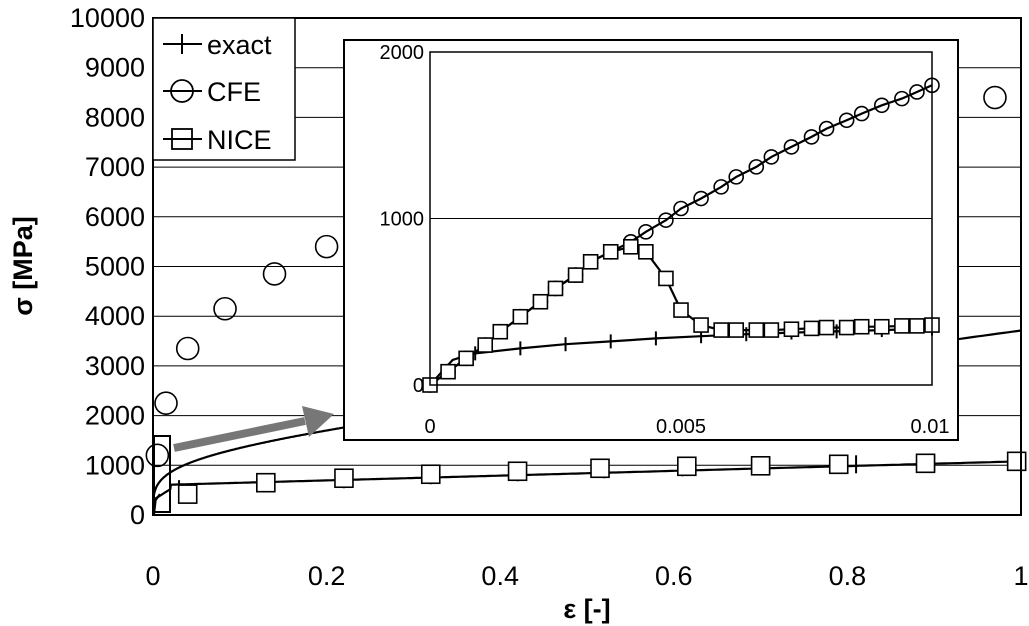 The height and width of the screenshot is (626, 1029). Describe the element at coordinates (234, 92) in the screenshot. I see `legend-label-cfe: CFE` at that location.